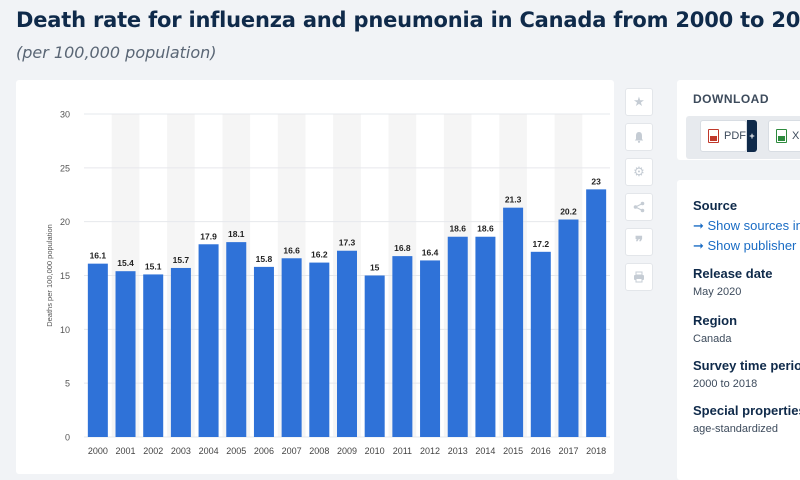 This screenshot has width=800, height=480. What do you see at coordinates (513, 200) in the screenshot?
I see `data-label: 21.3` at bounding box center [513, 200].